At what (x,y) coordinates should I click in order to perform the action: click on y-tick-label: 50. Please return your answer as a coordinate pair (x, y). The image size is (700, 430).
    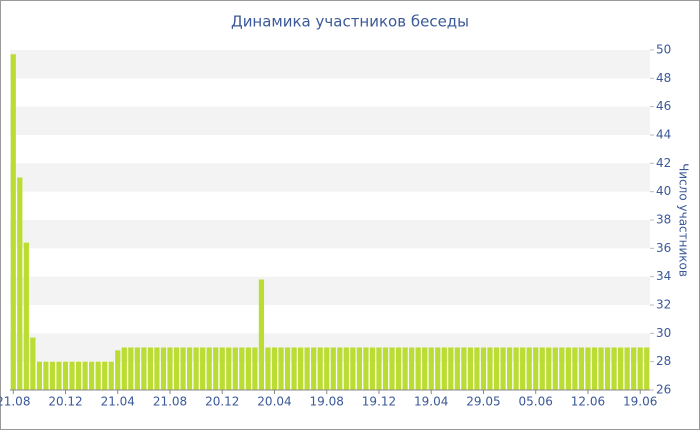
    Looking at the image, I should click on (663, 50).